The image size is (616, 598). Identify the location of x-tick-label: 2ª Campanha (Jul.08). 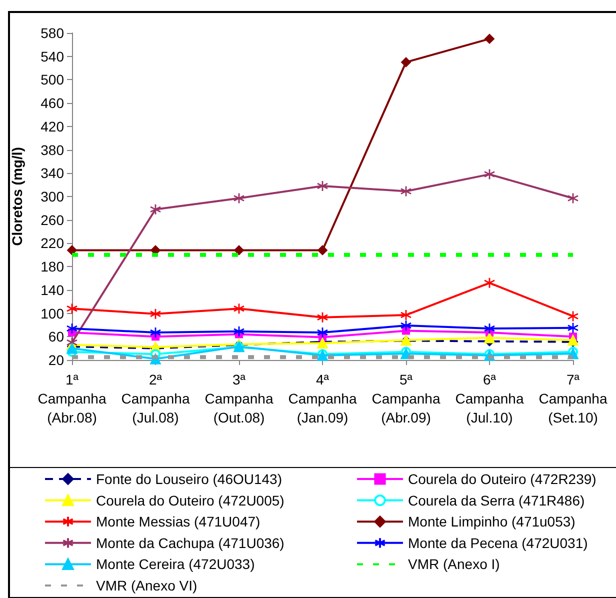
(155, 399).